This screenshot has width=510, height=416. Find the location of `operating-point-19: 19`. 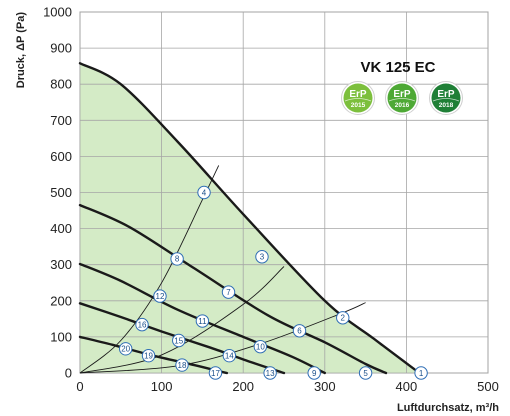

operating-point-19: 19 is located at coordinates (148, 355).